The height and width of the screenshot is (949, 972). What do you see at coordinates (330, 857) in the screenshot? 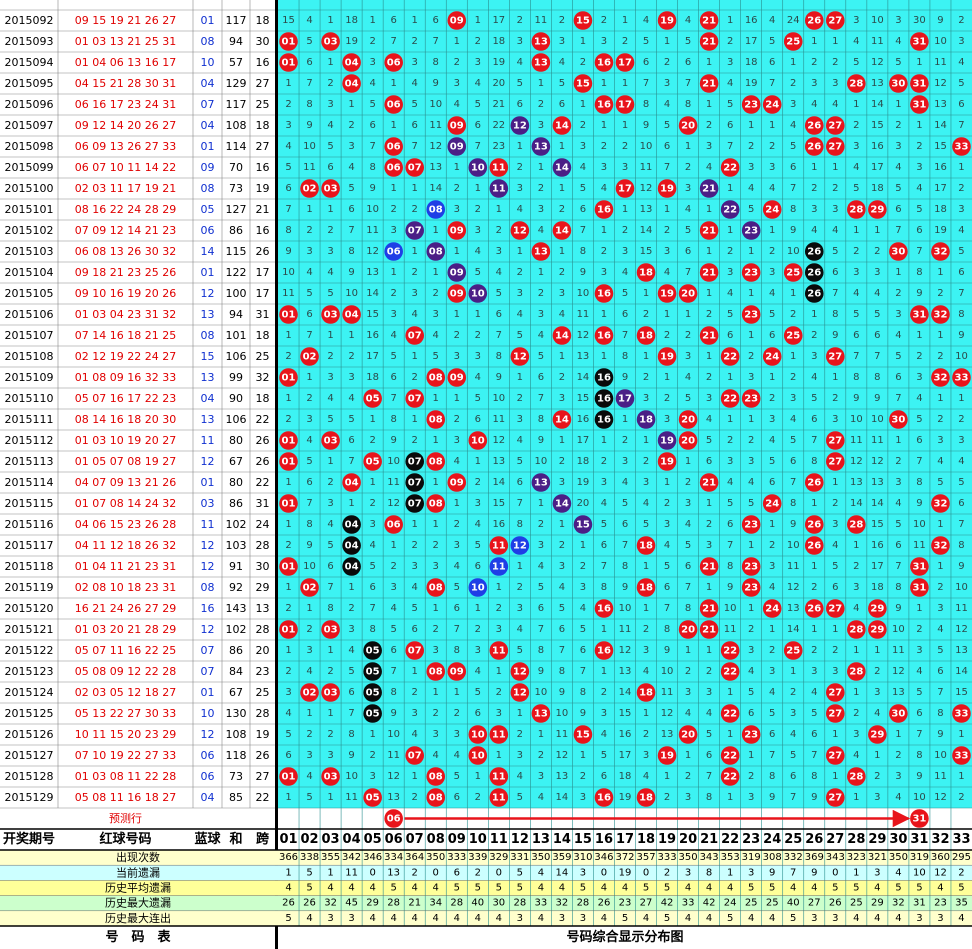
I see `stat-value: 355` at bounding box center [330, 857].